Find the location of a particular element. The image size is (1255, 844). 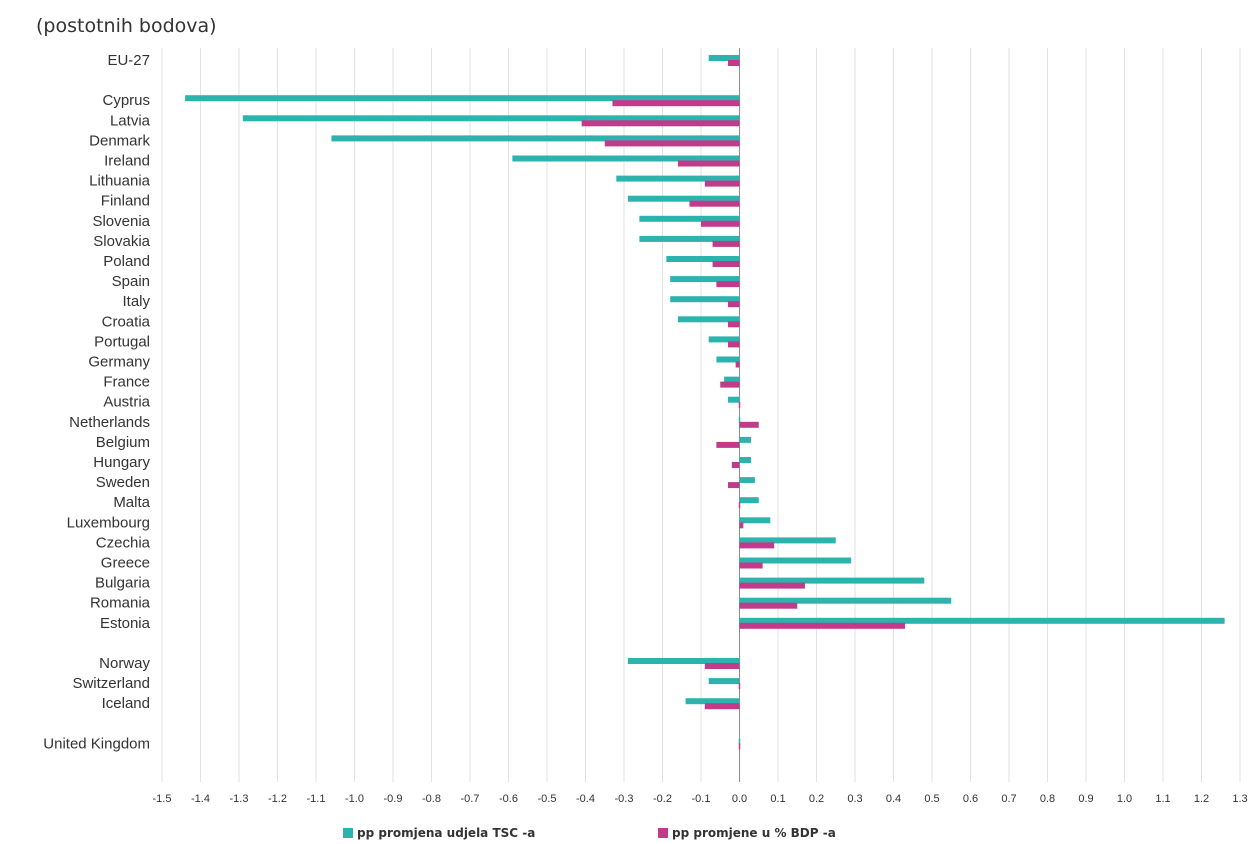

category-label-ireland: Ireland is located at coordinates (127, 161).